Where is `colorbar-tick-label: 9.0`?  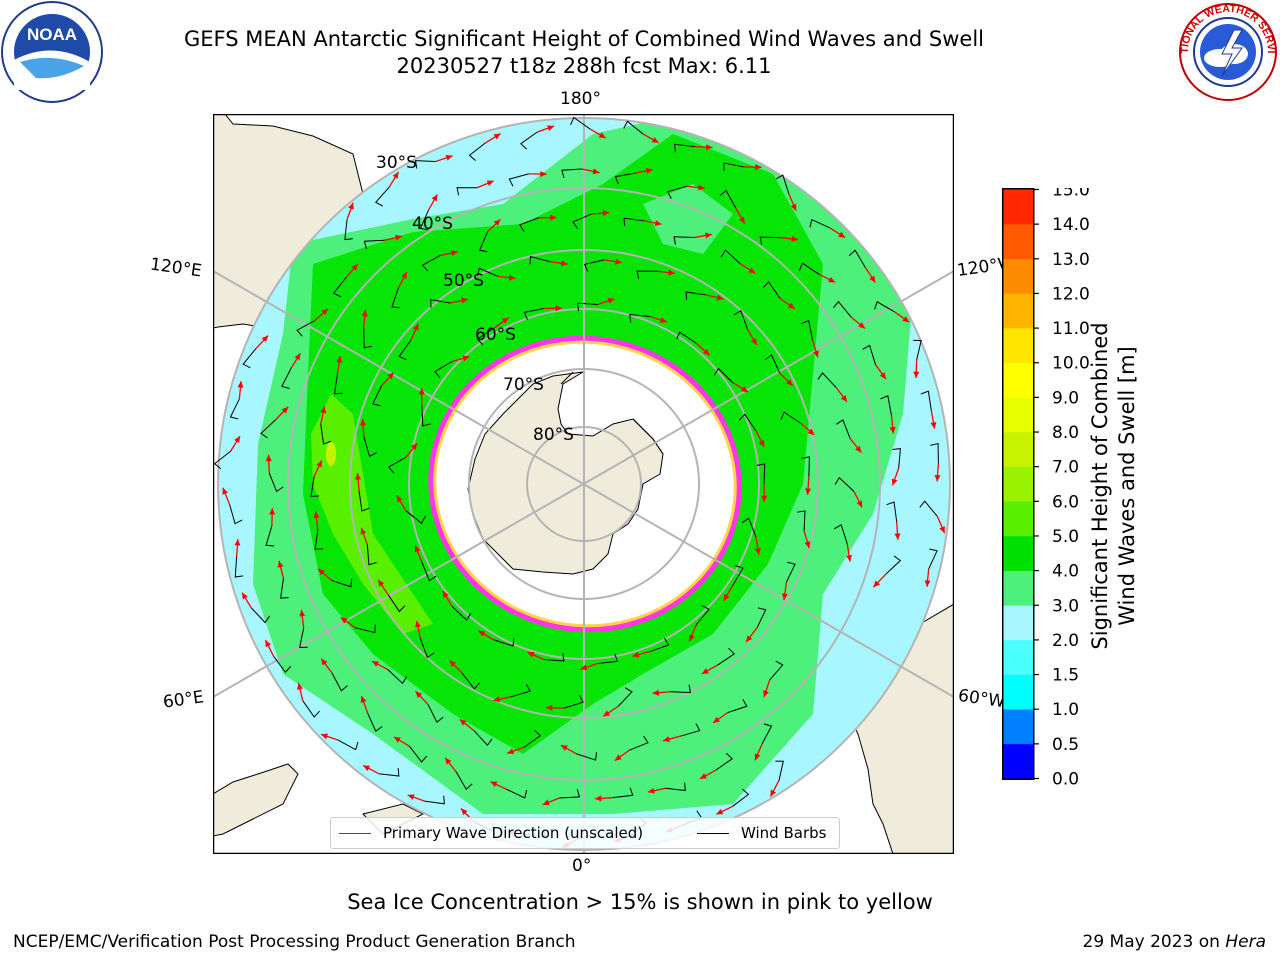 colorbar-tick-label: 9.0 is located at coordinates (1065, 398).